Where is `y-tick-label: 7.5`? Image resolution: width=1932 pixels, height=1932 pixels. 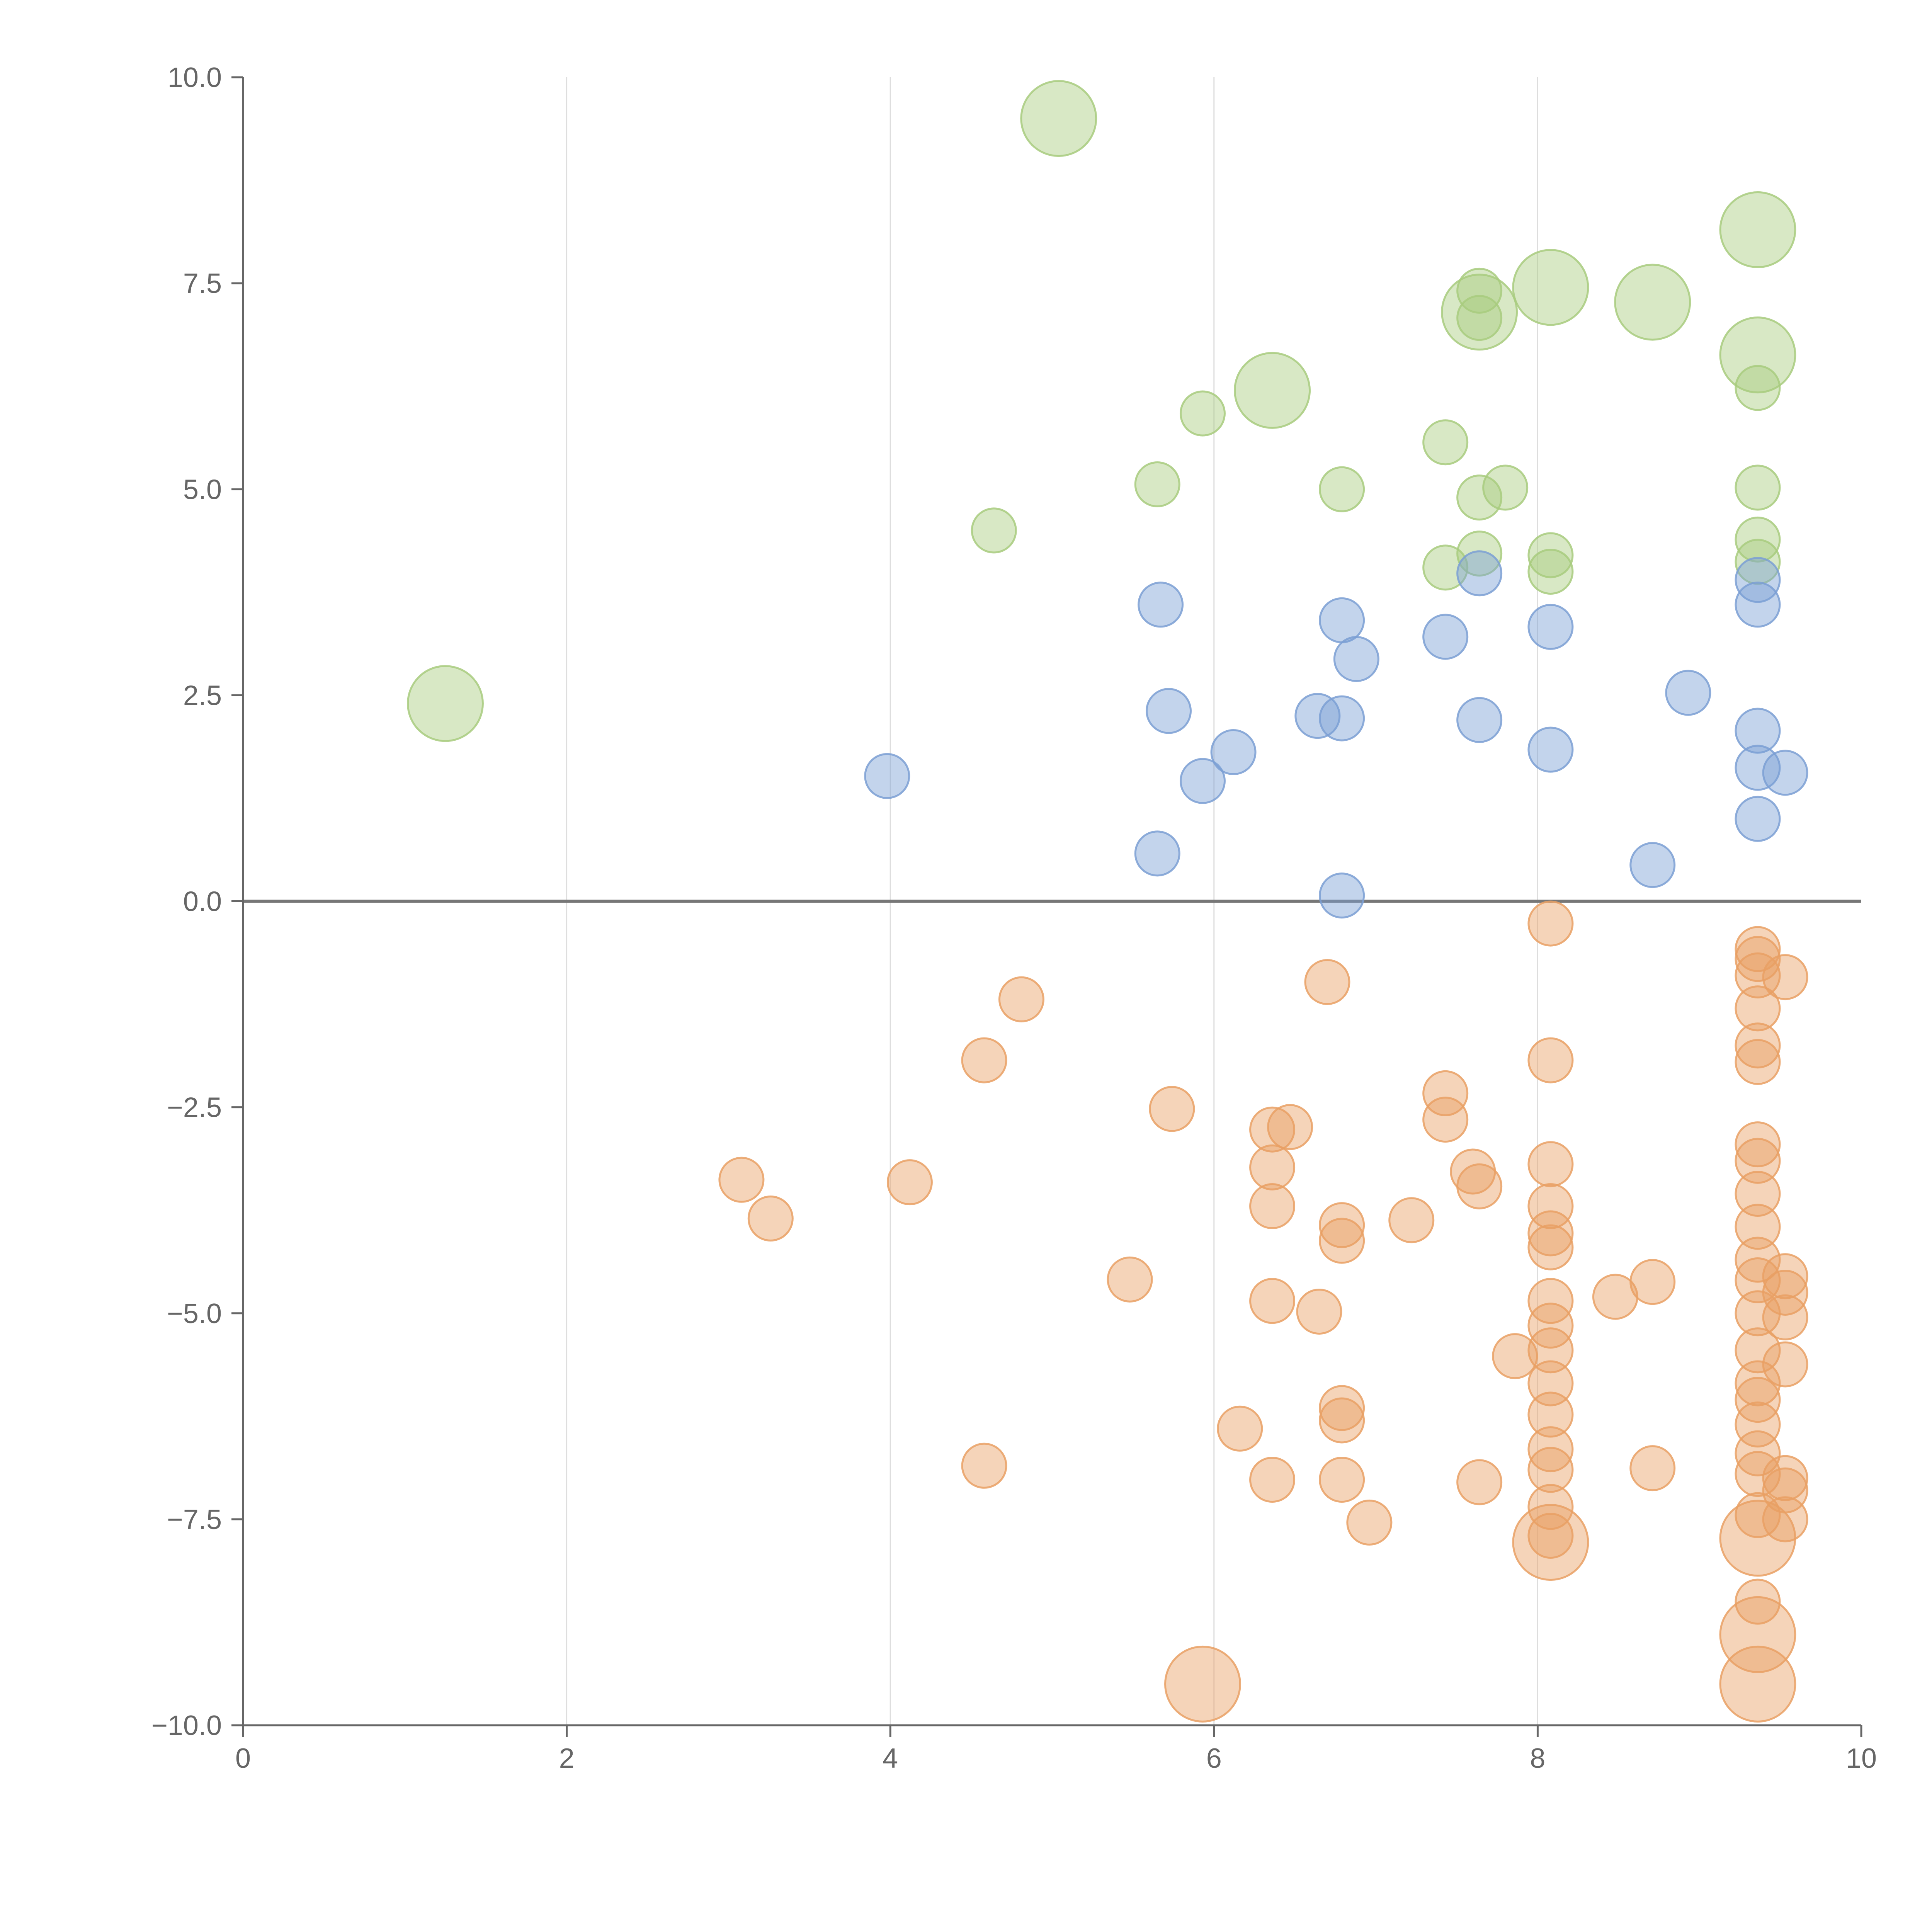 y-tick-label: 7.5 is located at coordinates (202, 284).